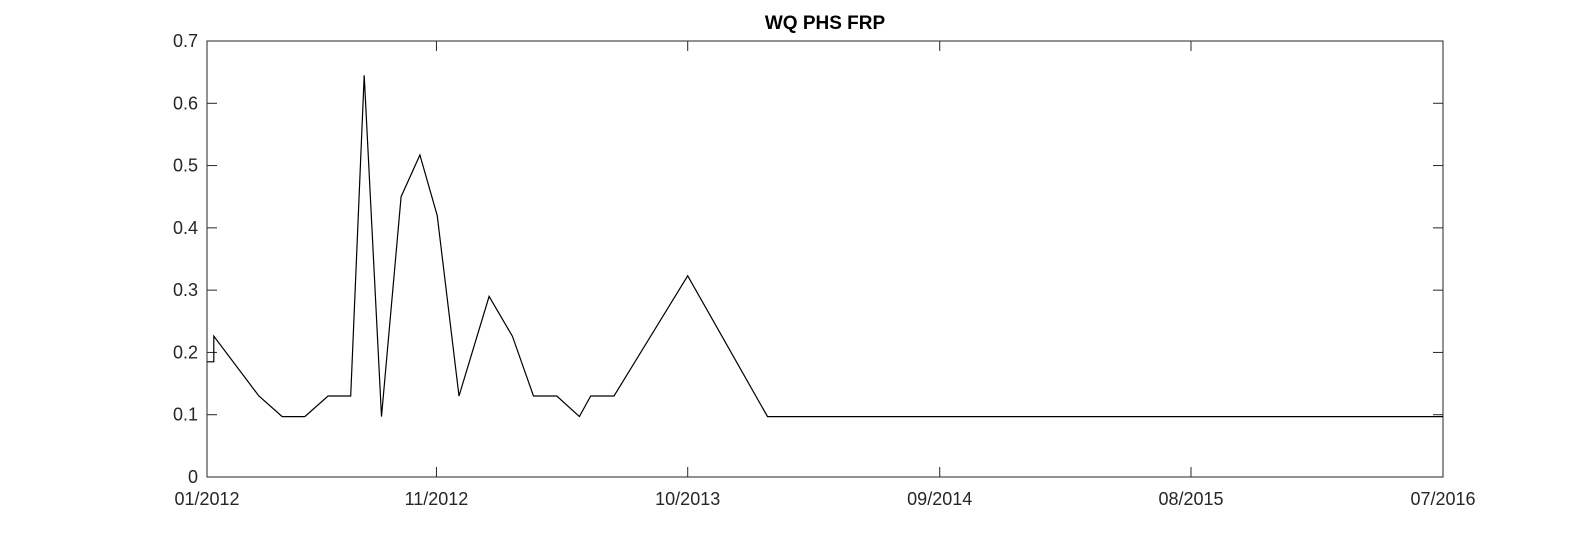  What do you see at coordinates (185, 352) in the screenshot?
I see `y-tick-label: 0.2` at bounding box center [185, 352].